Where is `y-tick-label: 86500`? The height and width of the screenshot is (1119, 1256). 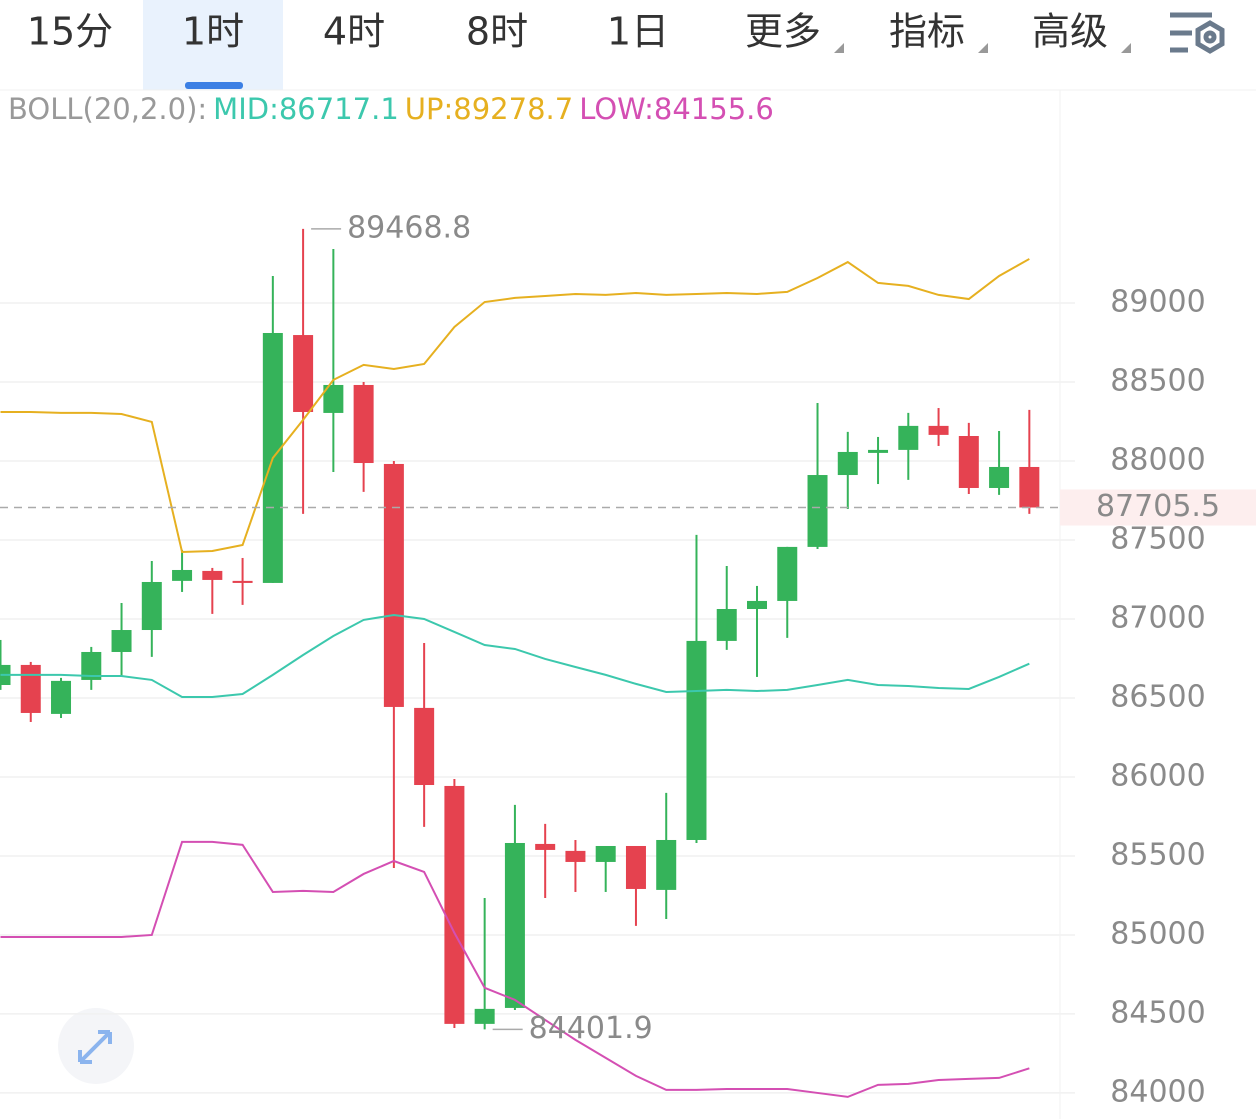 y-tick-label: 86500 is located at coordinates (1157, 696).